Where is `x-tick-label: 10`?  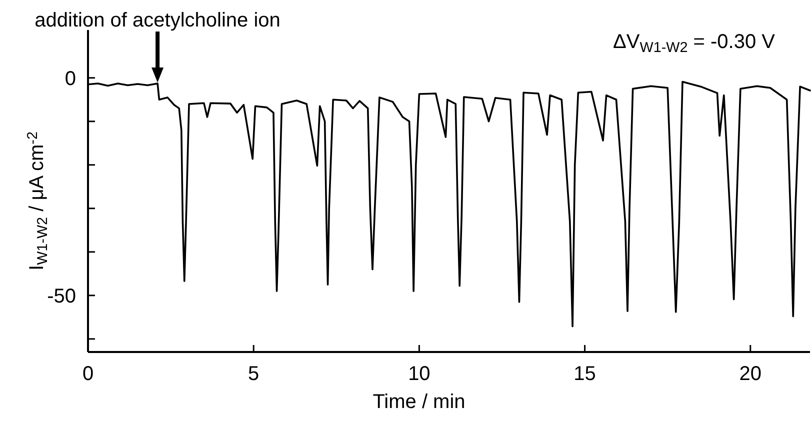
x-tick-label: 10 is located at coordinates (419, 374).